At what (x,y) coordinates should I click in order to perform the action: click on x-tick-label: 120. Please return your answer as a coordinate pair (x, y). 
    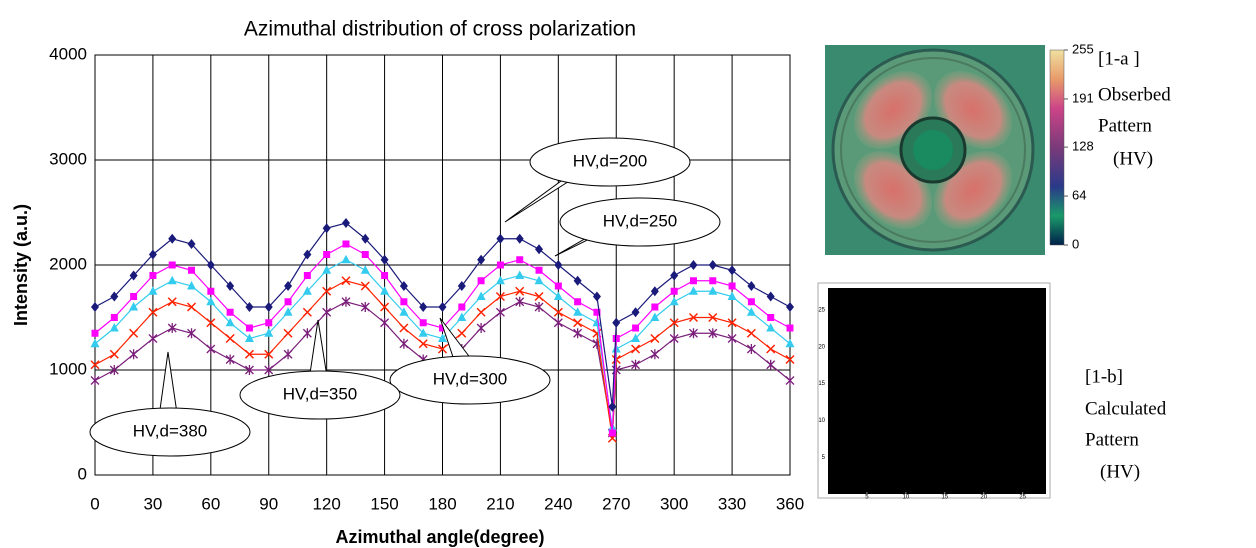
    Looking at the image, I should click on (326, 503).